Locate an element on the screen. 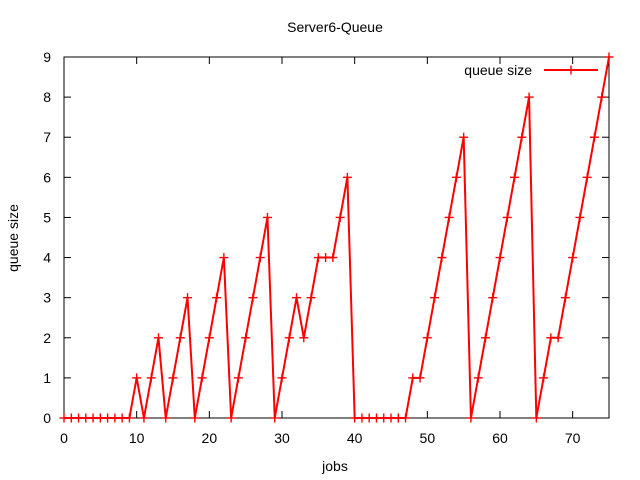 The height and width of the screenshot is (480, 640). y-tick-label: 5 is located at coordinates (47, 217).